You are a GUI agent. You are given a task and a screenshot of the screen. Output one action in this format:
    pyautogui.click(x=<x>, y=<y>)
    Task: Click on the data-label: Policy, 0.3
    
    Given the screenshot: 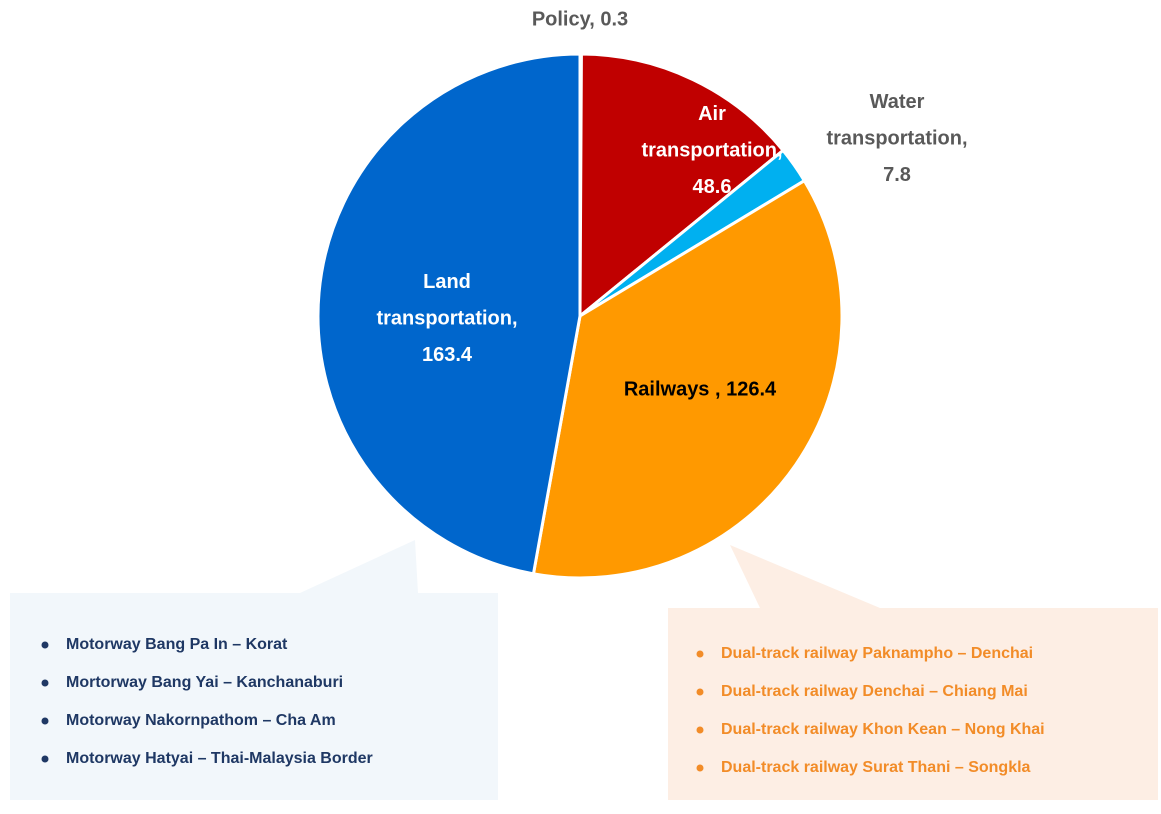 What is the action you would take?
    pyautogui.click(x=580, y=19)
    